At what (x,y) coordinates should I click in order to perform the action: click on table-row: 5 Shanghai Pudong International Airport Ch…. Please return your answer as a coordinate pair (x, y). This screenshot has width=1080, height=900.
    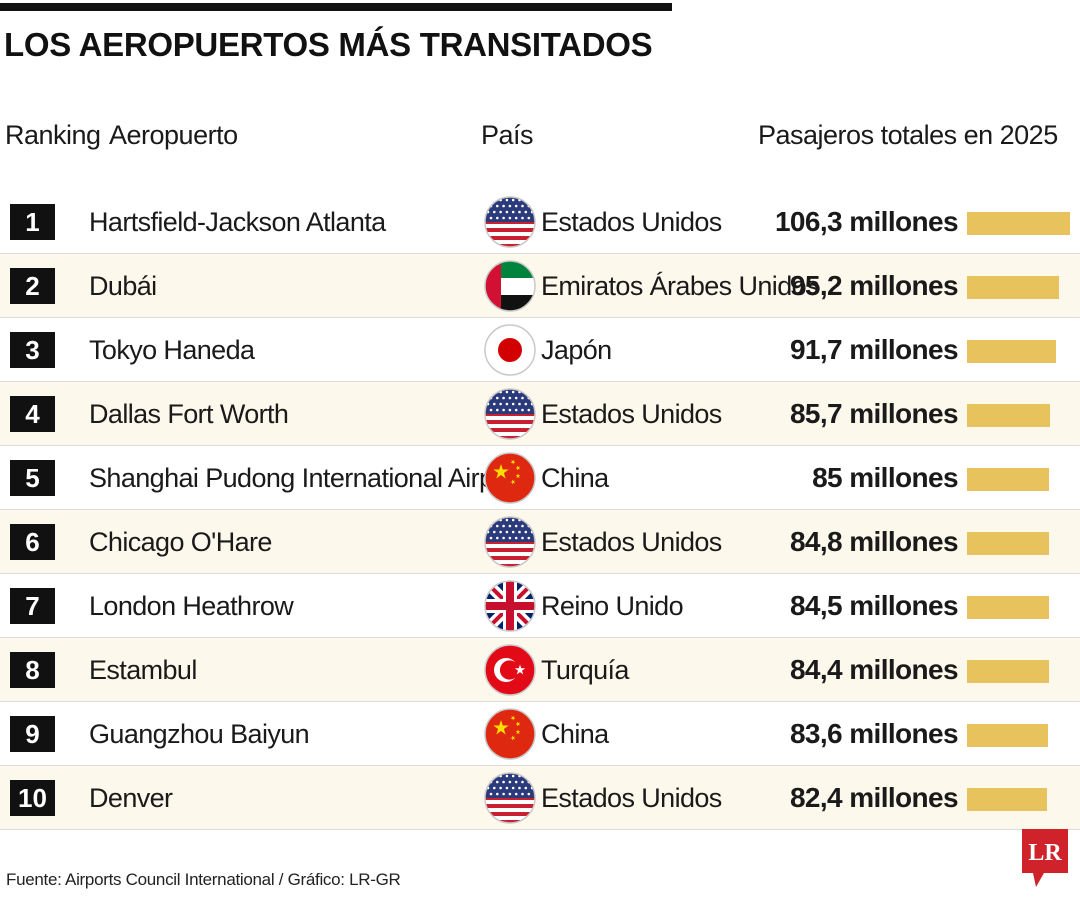
    Looking at the image, I should click on (540, 478).